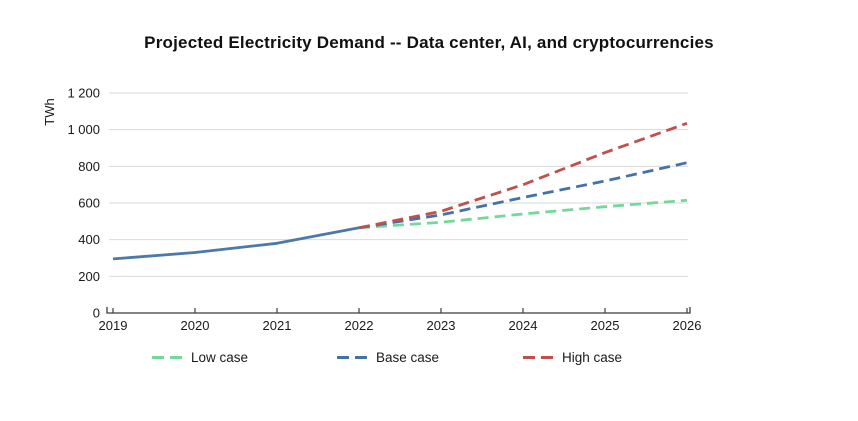 Image resolution: width=858 pixels, height=421 pixels. What do you see at coordinates (49, 111) in the screenshot?
I see `y-axis-label: TWh` at bounding box center [49, 111].